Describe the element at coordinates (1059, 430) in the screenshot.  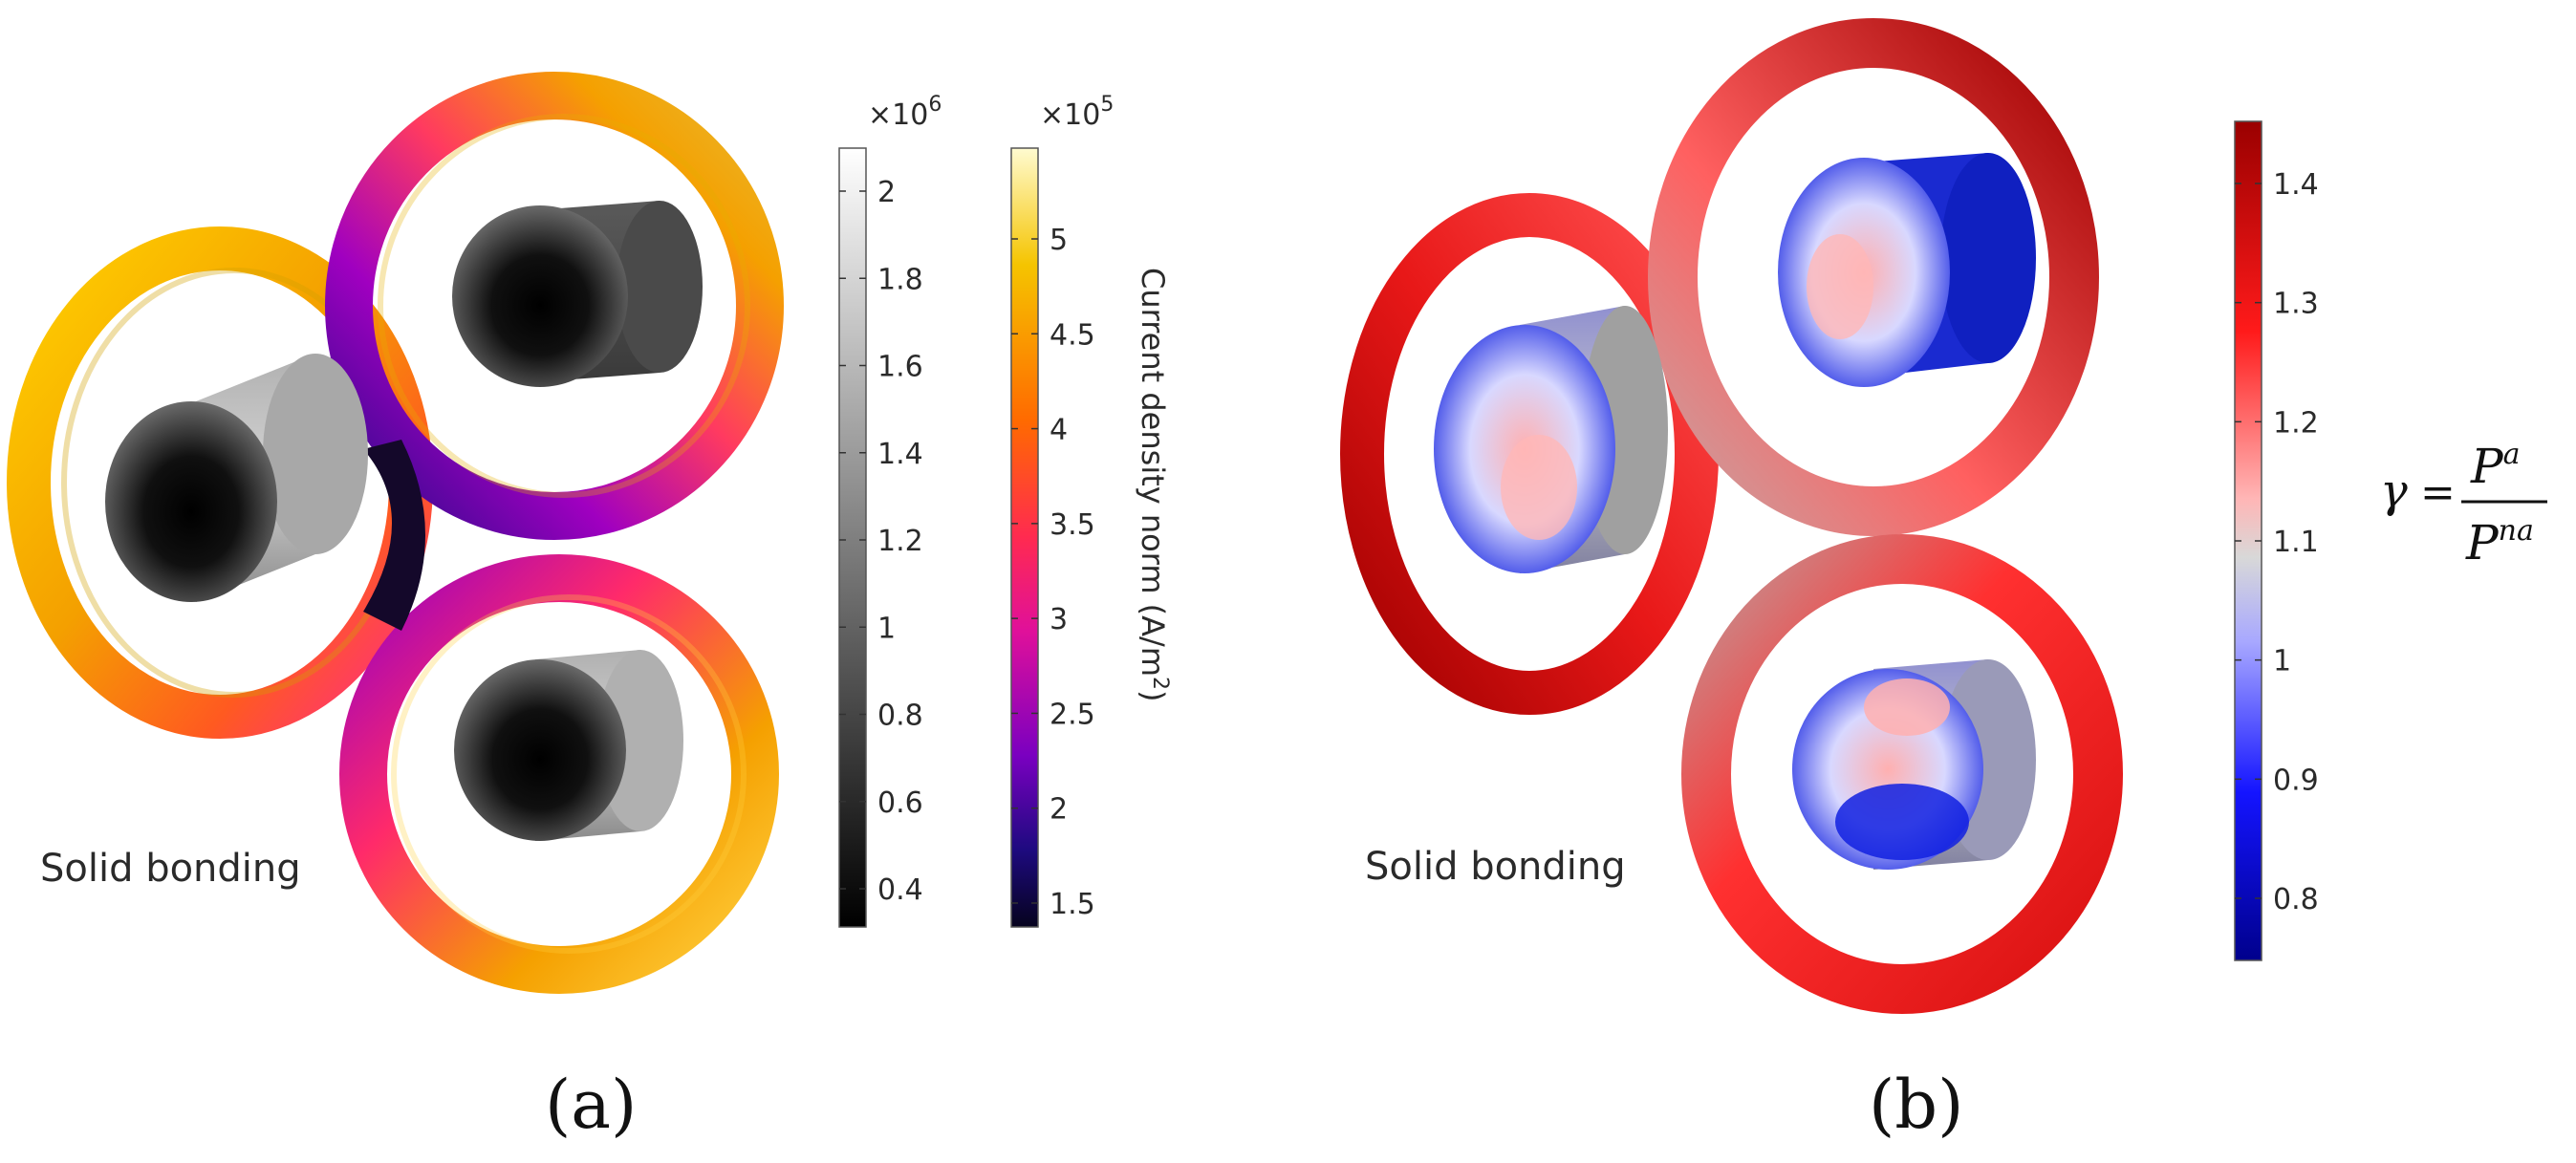
I see `colorbar-tick-label: 4` at that location.